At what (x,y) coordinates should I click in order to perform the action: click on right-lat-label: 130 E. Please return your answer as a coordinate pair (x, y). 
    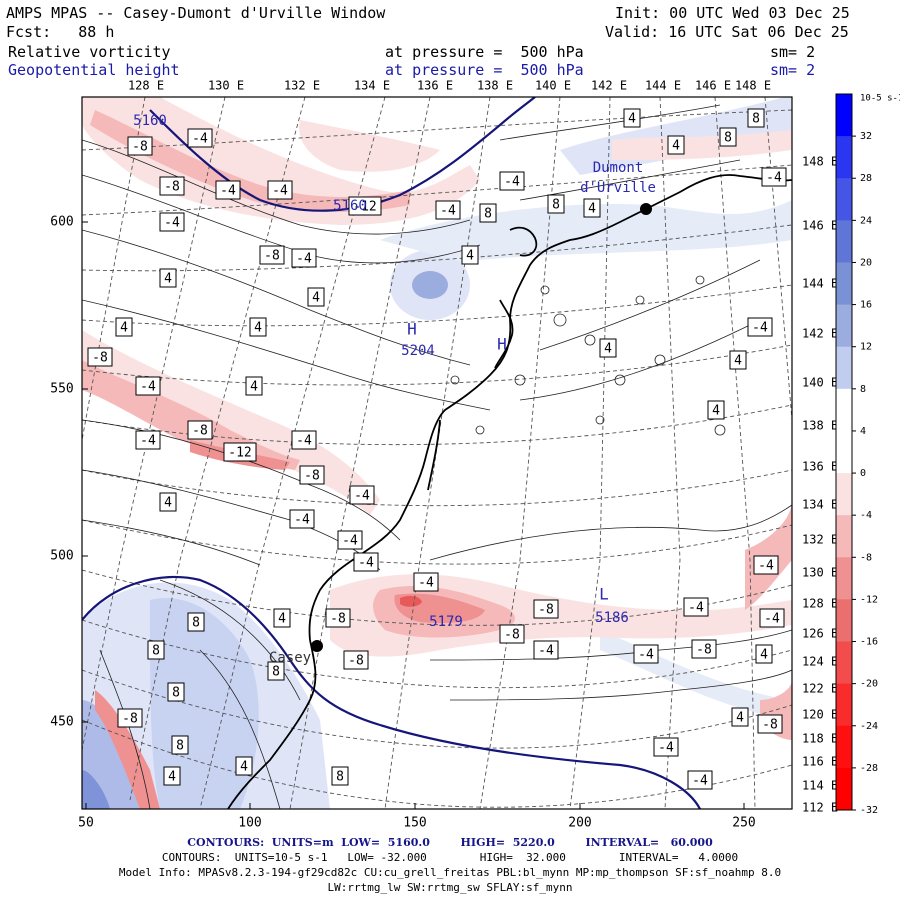
    Looking at the image, I should click on (820, 573).